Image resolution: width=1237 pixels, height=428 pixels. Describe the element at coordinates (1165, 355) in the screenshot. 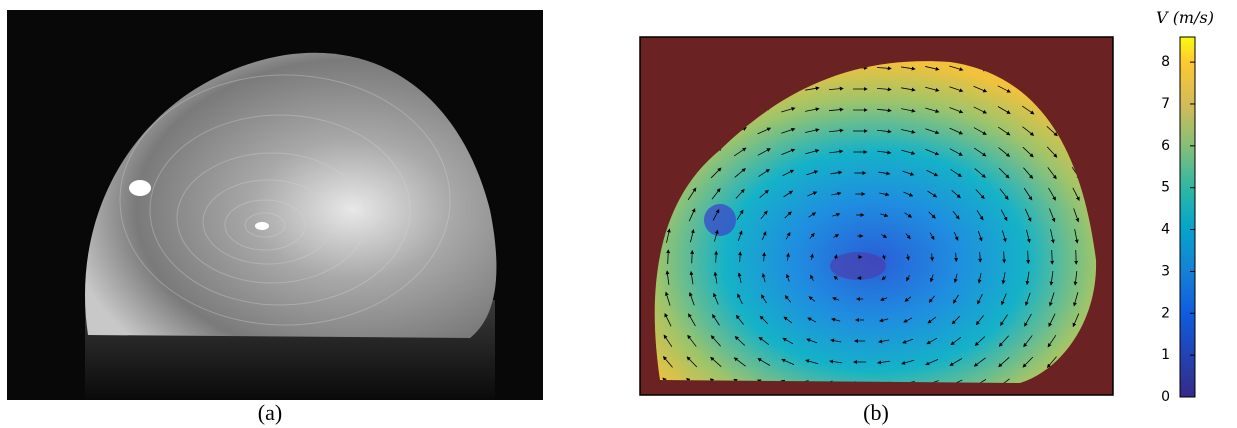

I see `tick-label: 1` at that location.